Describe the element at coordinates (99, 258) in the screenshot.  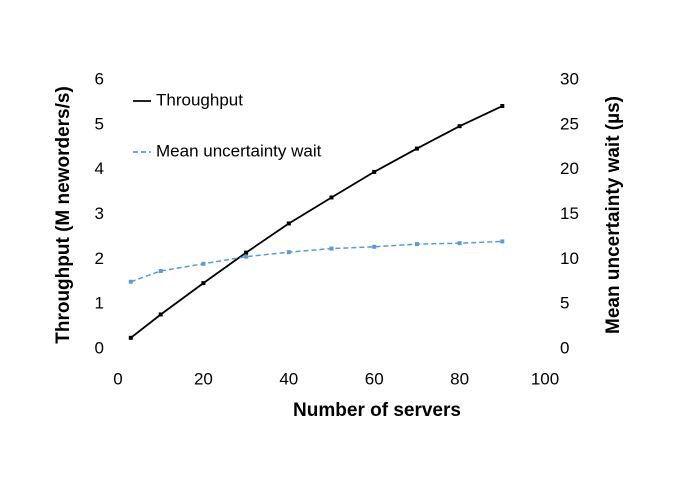
I see `y-tick-label: 2` at that location.